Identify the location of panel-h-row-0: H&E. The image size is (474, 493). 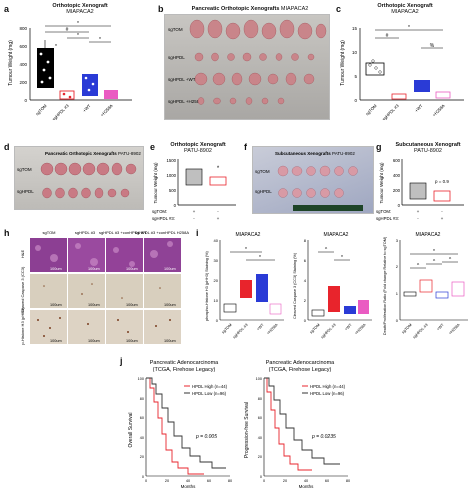
(22, 254).